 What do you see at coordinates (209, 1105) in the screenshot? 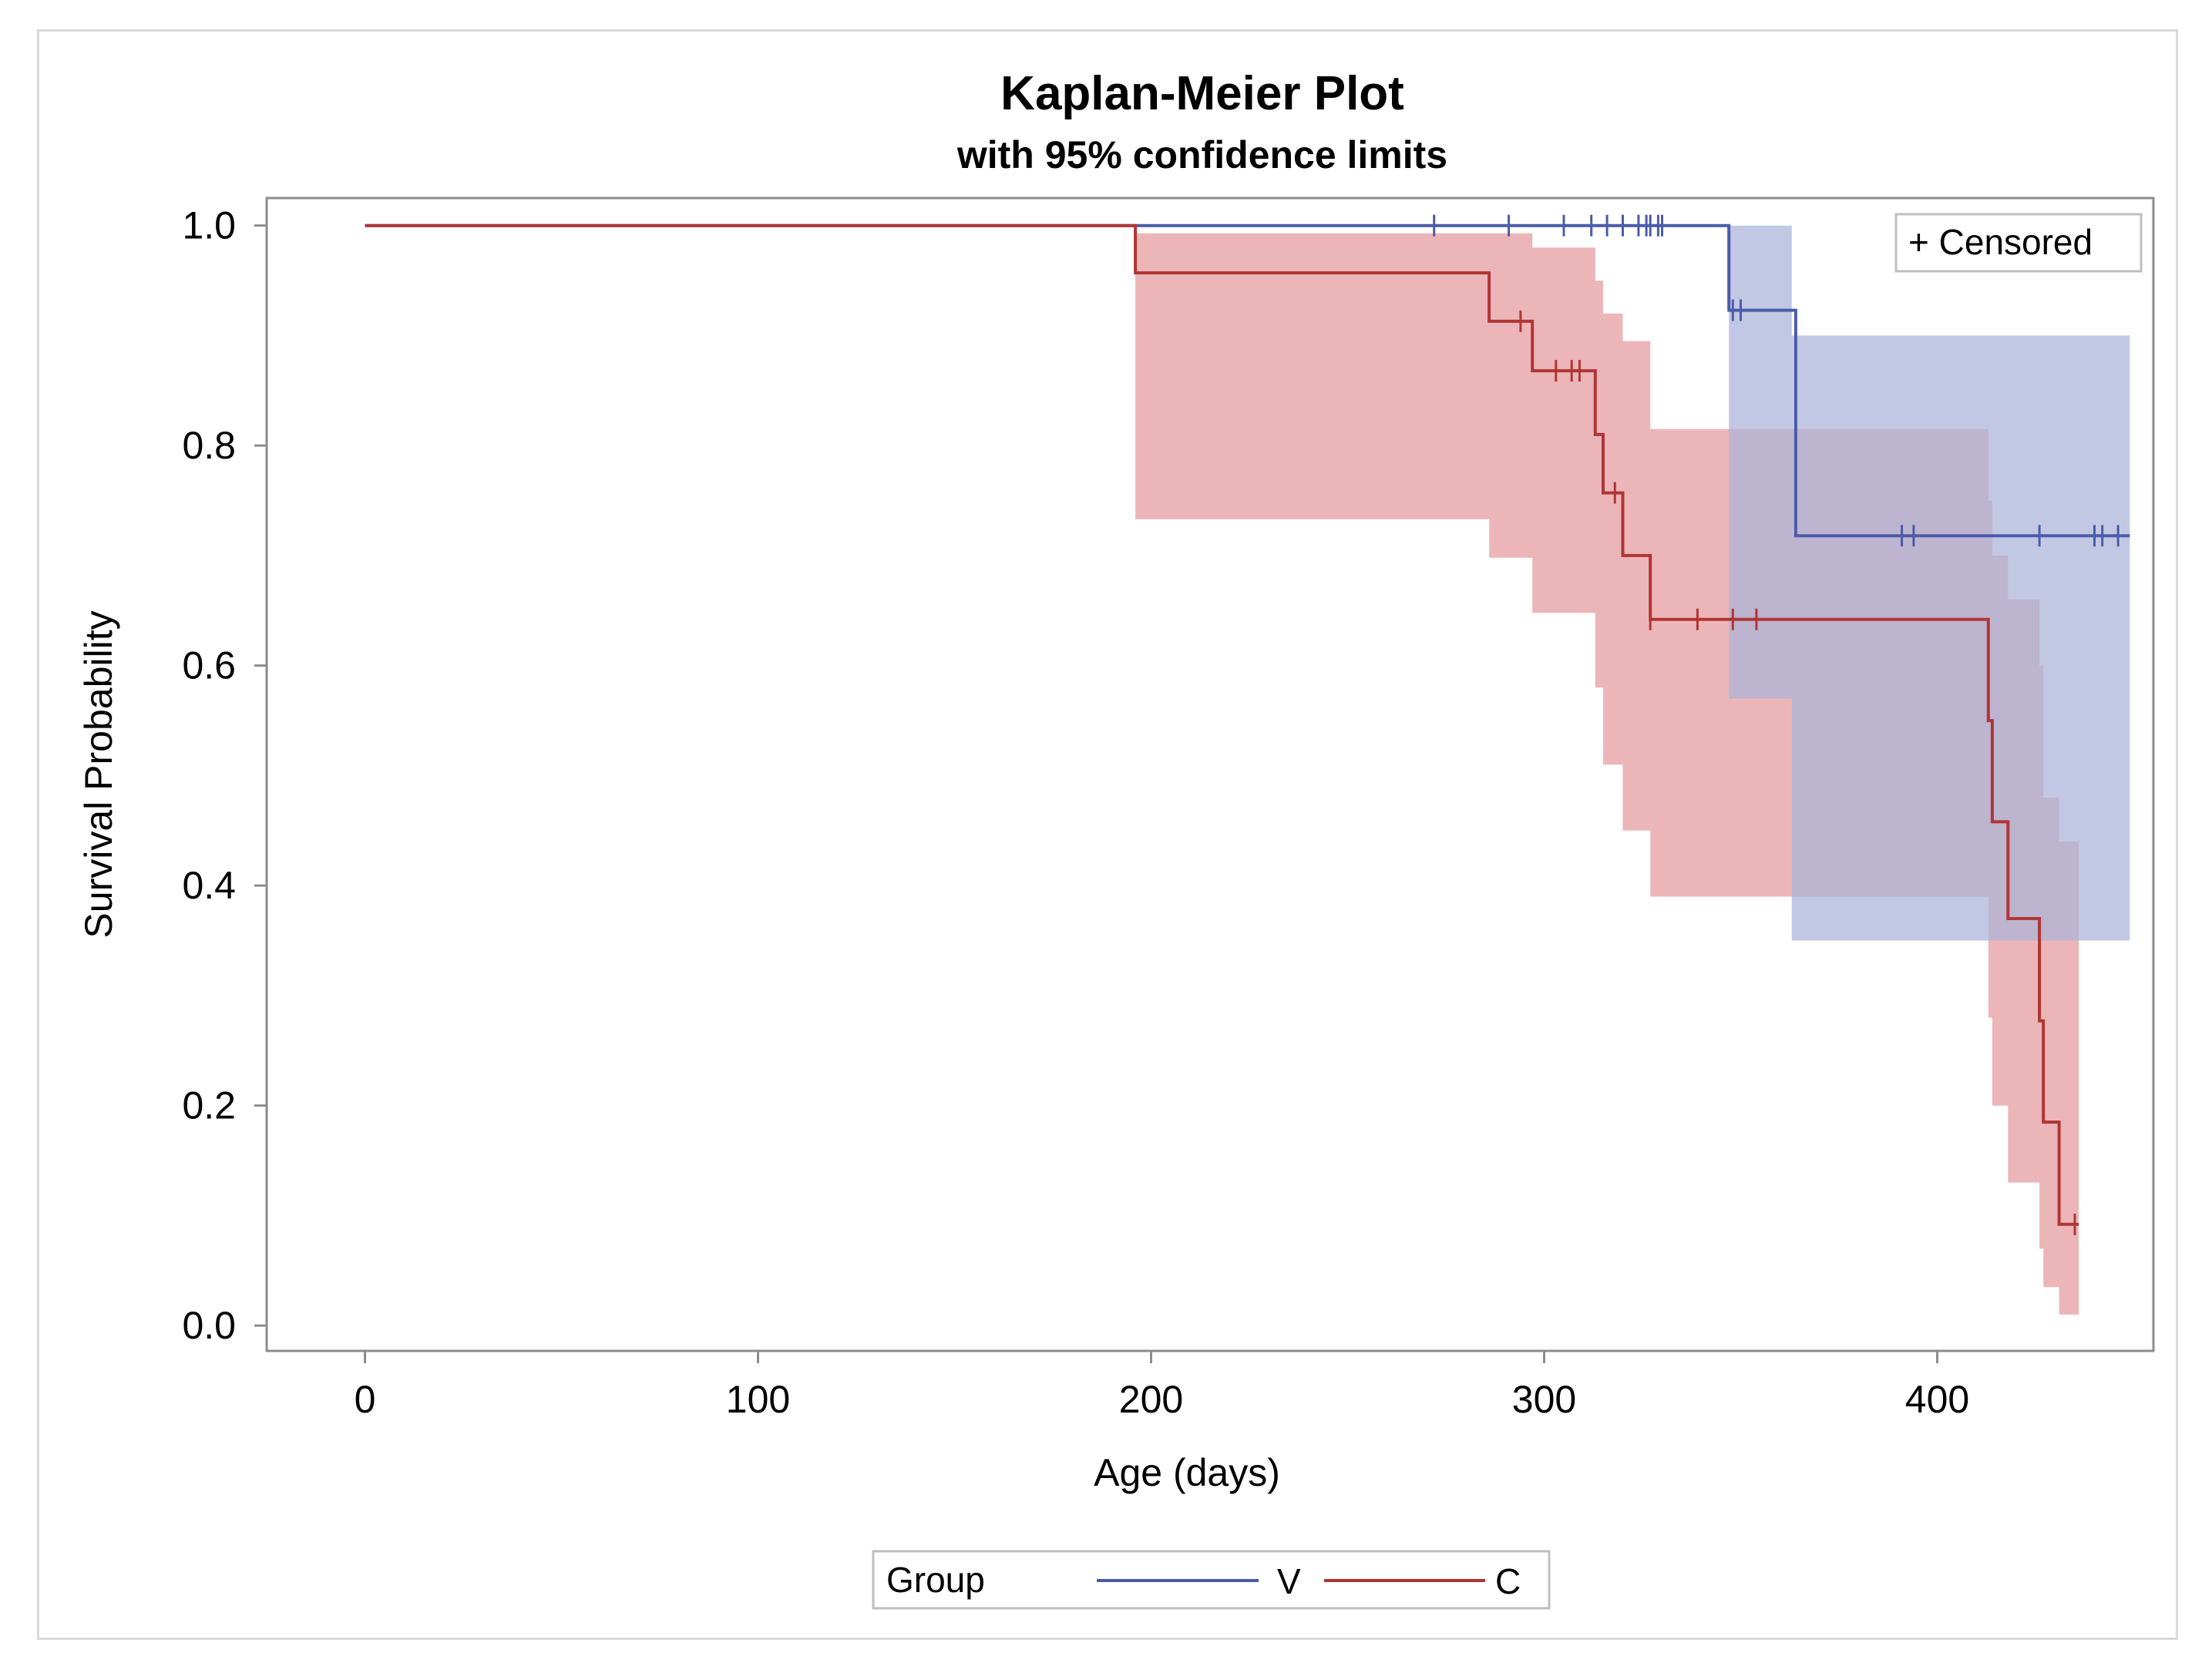
I see `y-tick-label: 0.2` at bounding box center [209, 1105].